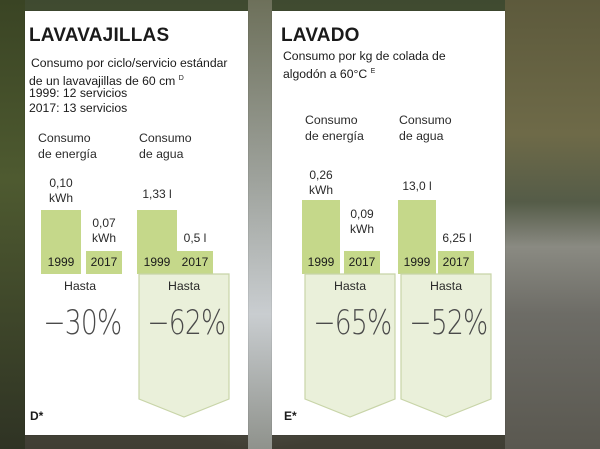 This screenshot has width=600, height=449. Describe the element at coordinates (78, 108) in the screenshot. I see `description-line: 2017: 13 servicios` at that location.